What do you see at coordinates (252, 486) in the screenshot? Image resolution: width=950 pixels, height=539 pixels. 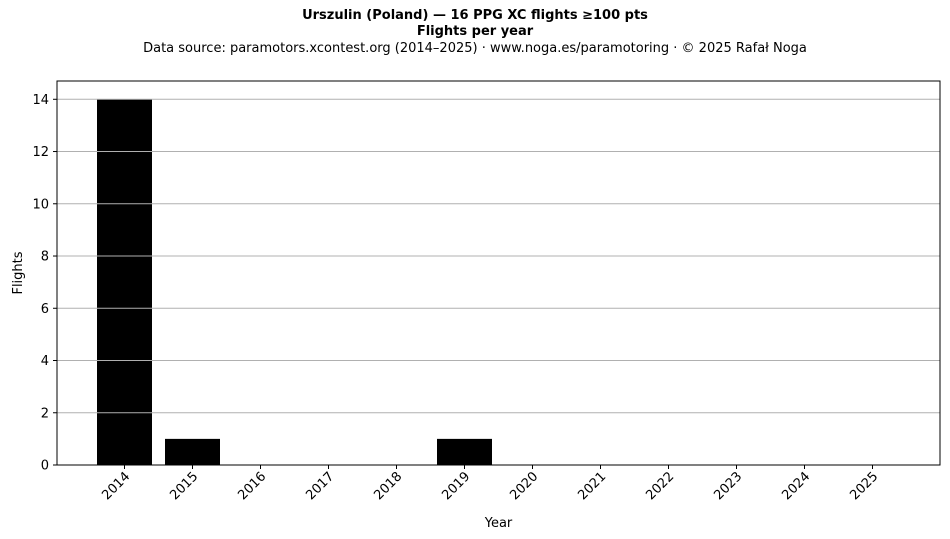 I see `x-tick-label: 2016` at bounding box center [252, 486].